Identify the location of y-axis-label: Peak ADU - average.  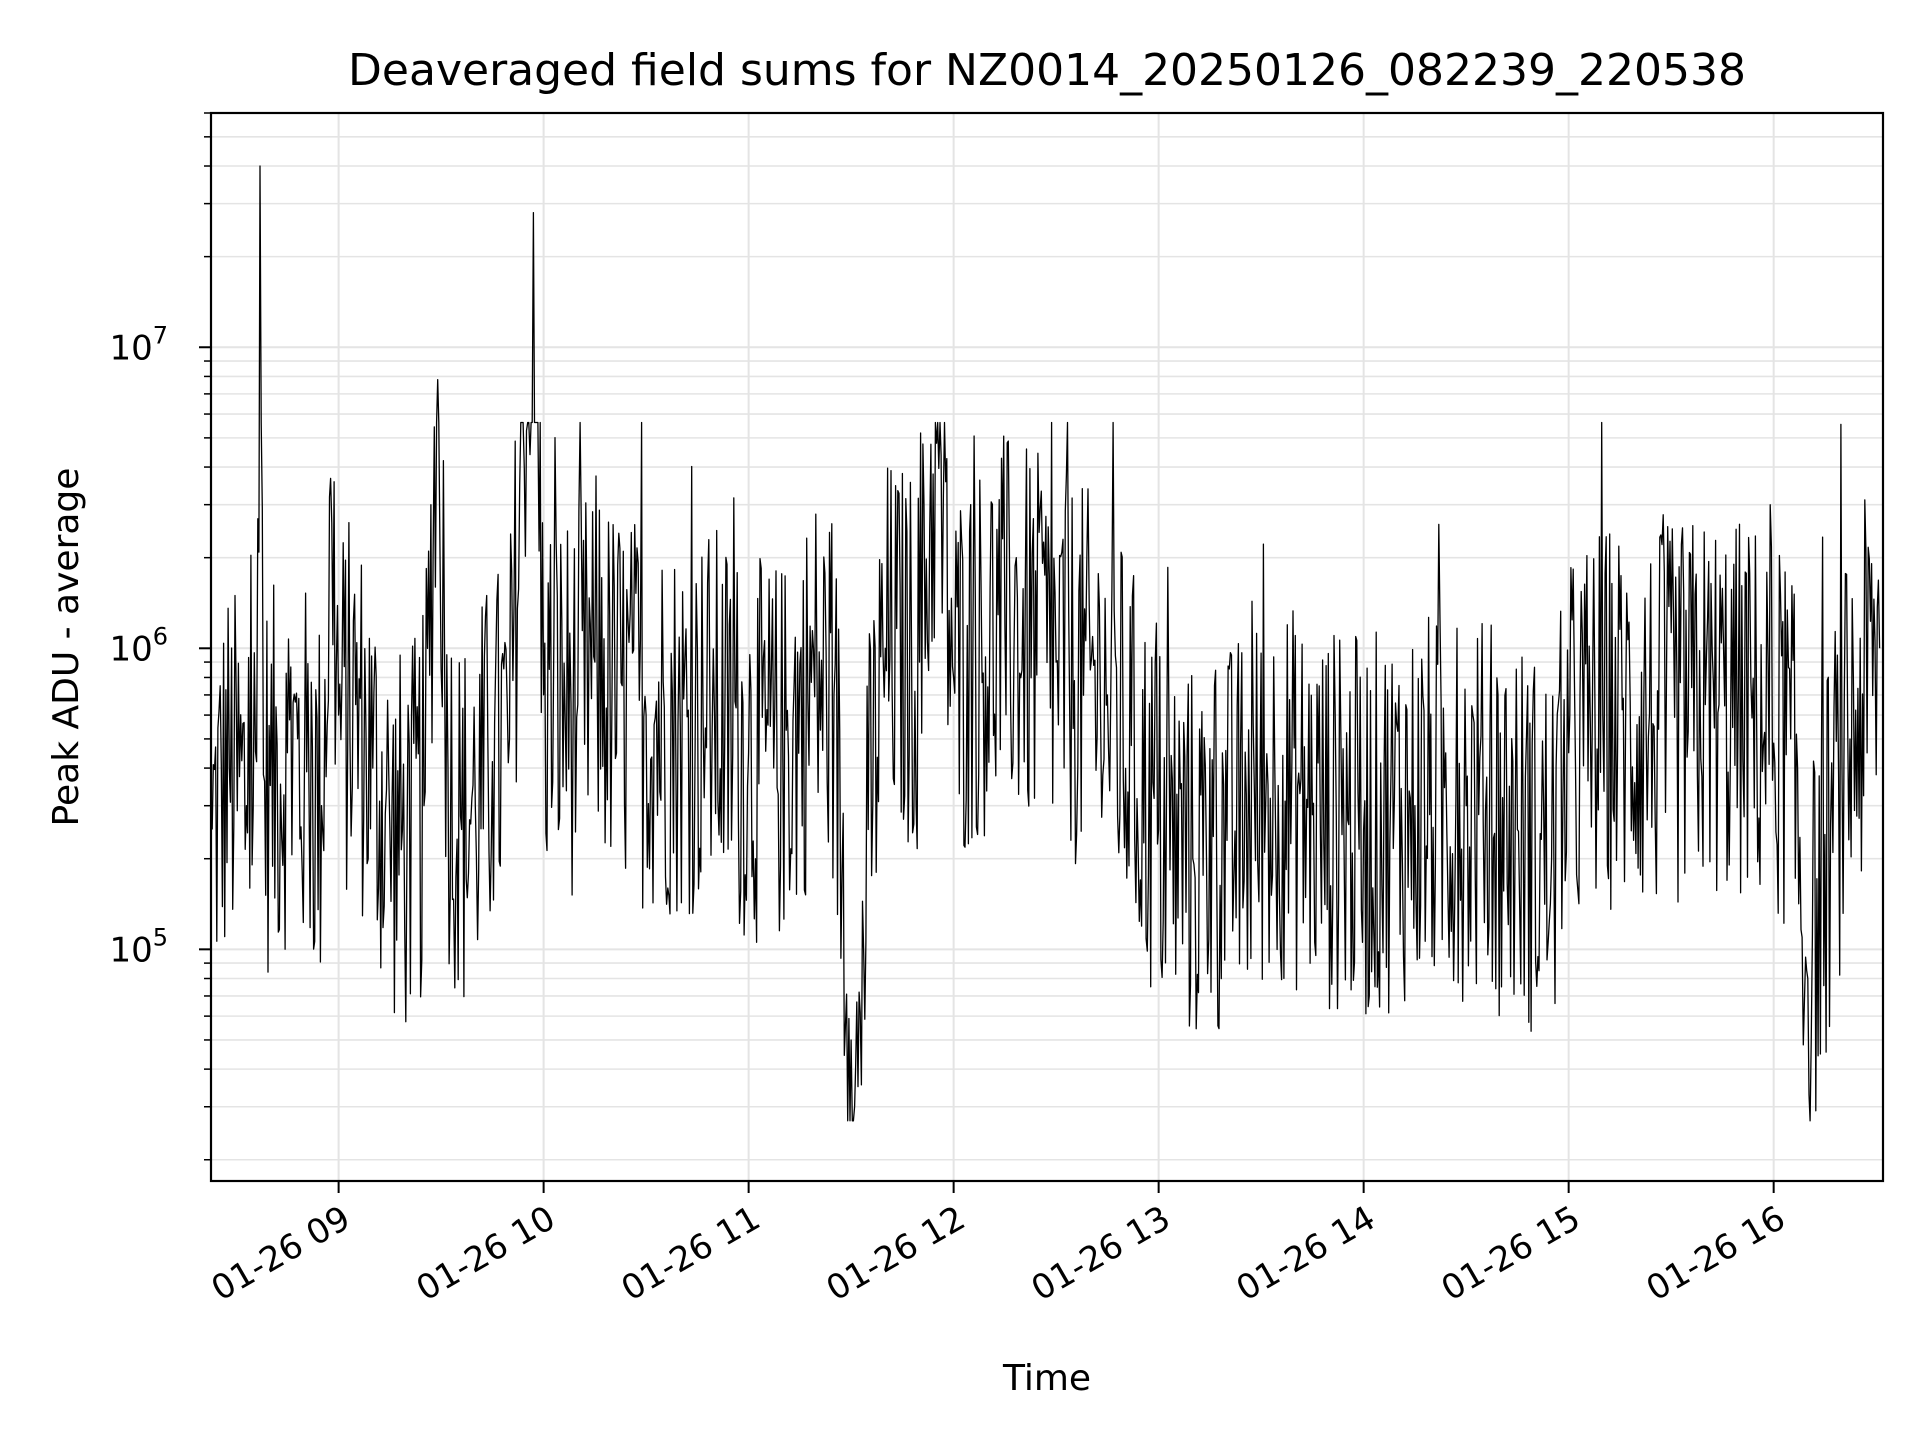
(66, 647).